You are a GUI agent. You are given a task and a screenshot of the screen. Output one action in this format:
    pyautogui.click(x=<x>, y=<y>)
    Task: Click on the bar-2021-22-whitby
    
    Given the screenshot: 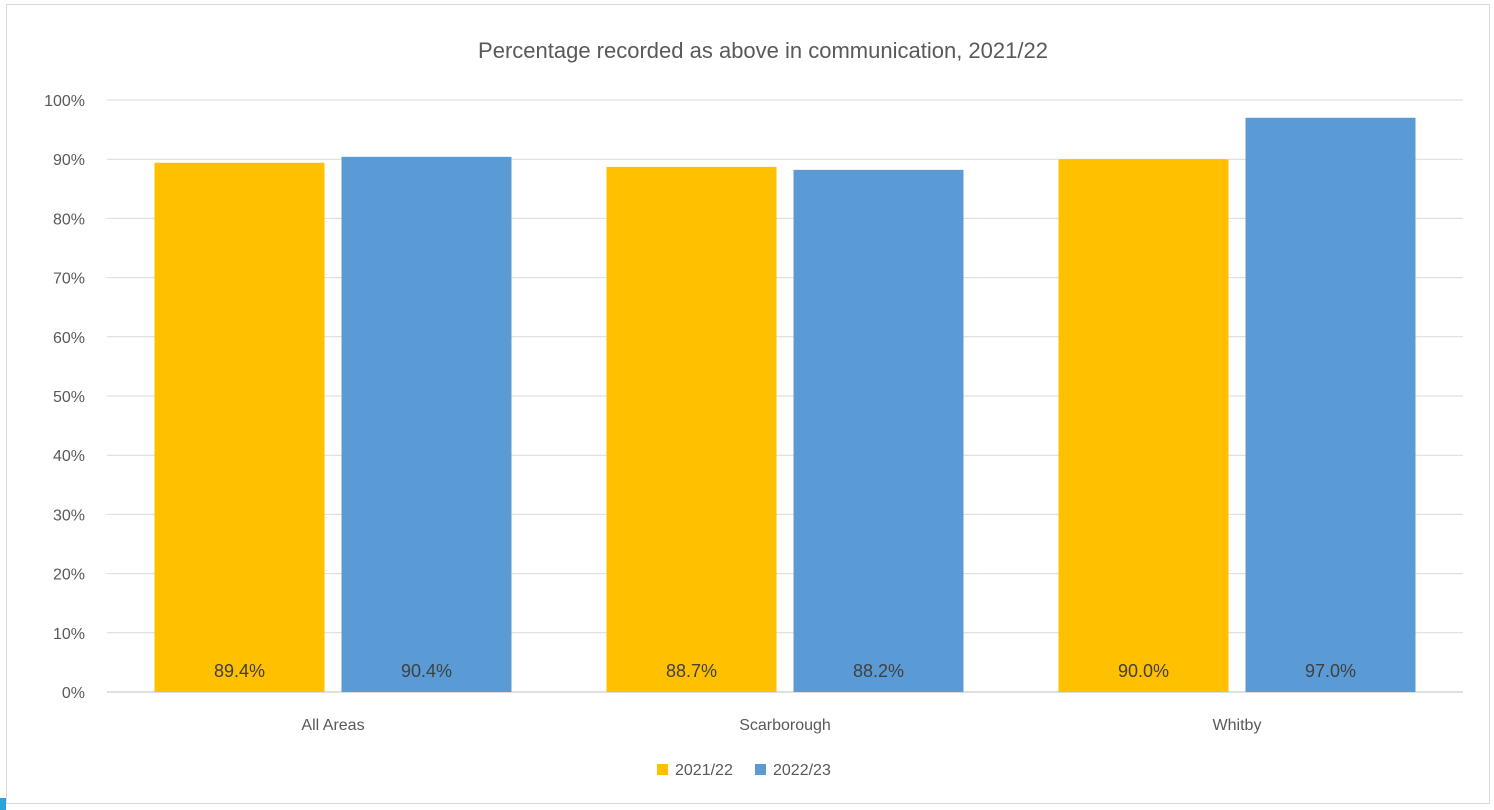 What is the action you would take?
    pyautogui.click(x=1143, y=425)
    